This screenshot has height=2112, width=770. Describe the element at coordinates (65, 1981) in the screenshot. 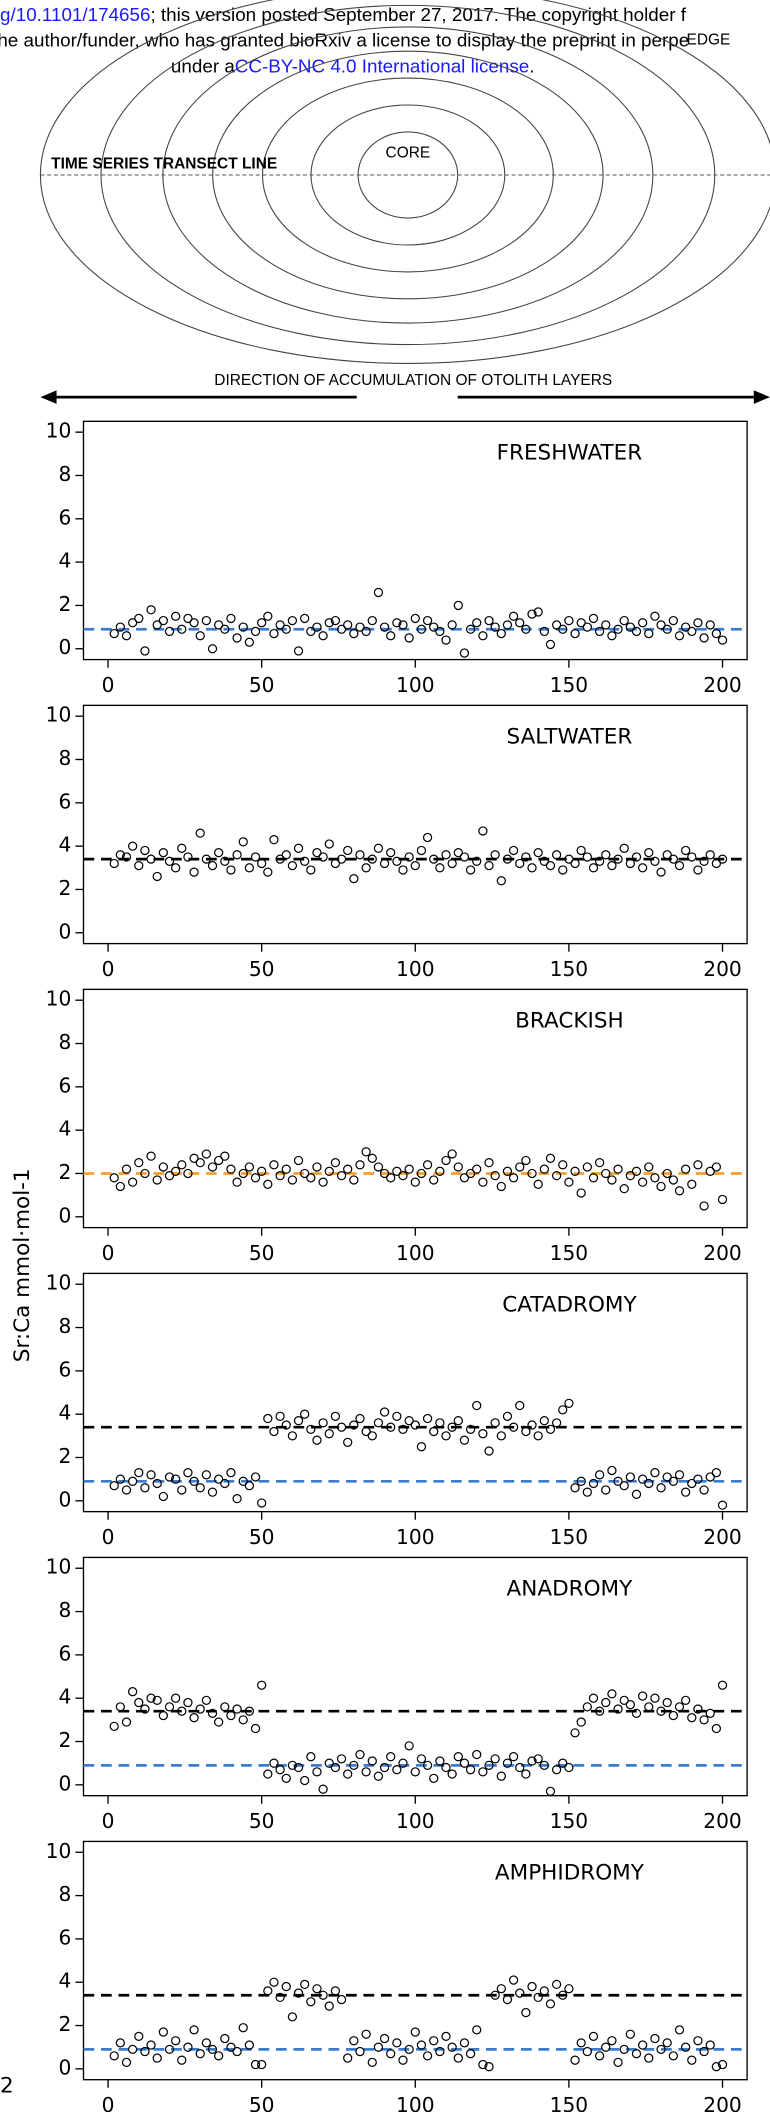

I see `y-tick-label: 4` at that location.